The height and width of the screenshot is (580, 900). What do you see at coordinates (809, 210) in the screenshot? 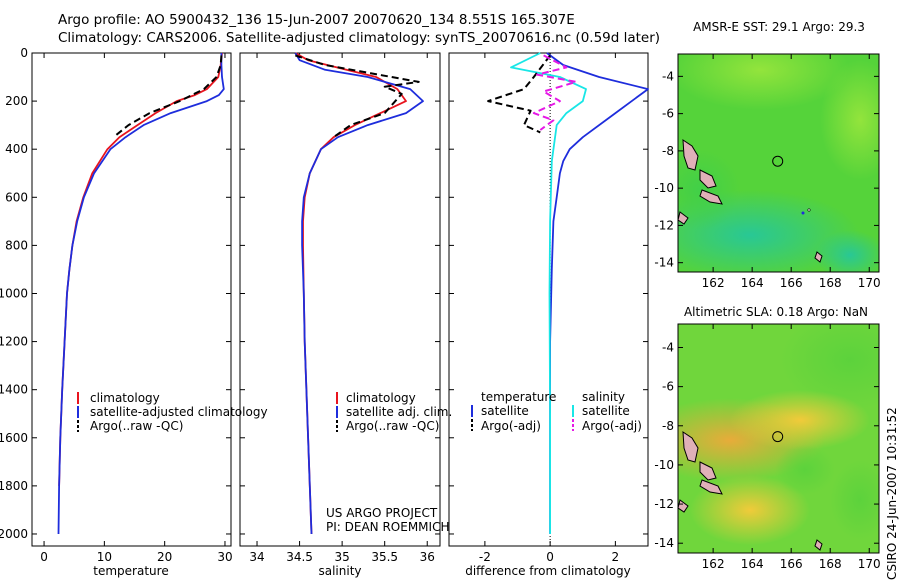
I see `sst-small-island-b` at bounding box center [809, 210].